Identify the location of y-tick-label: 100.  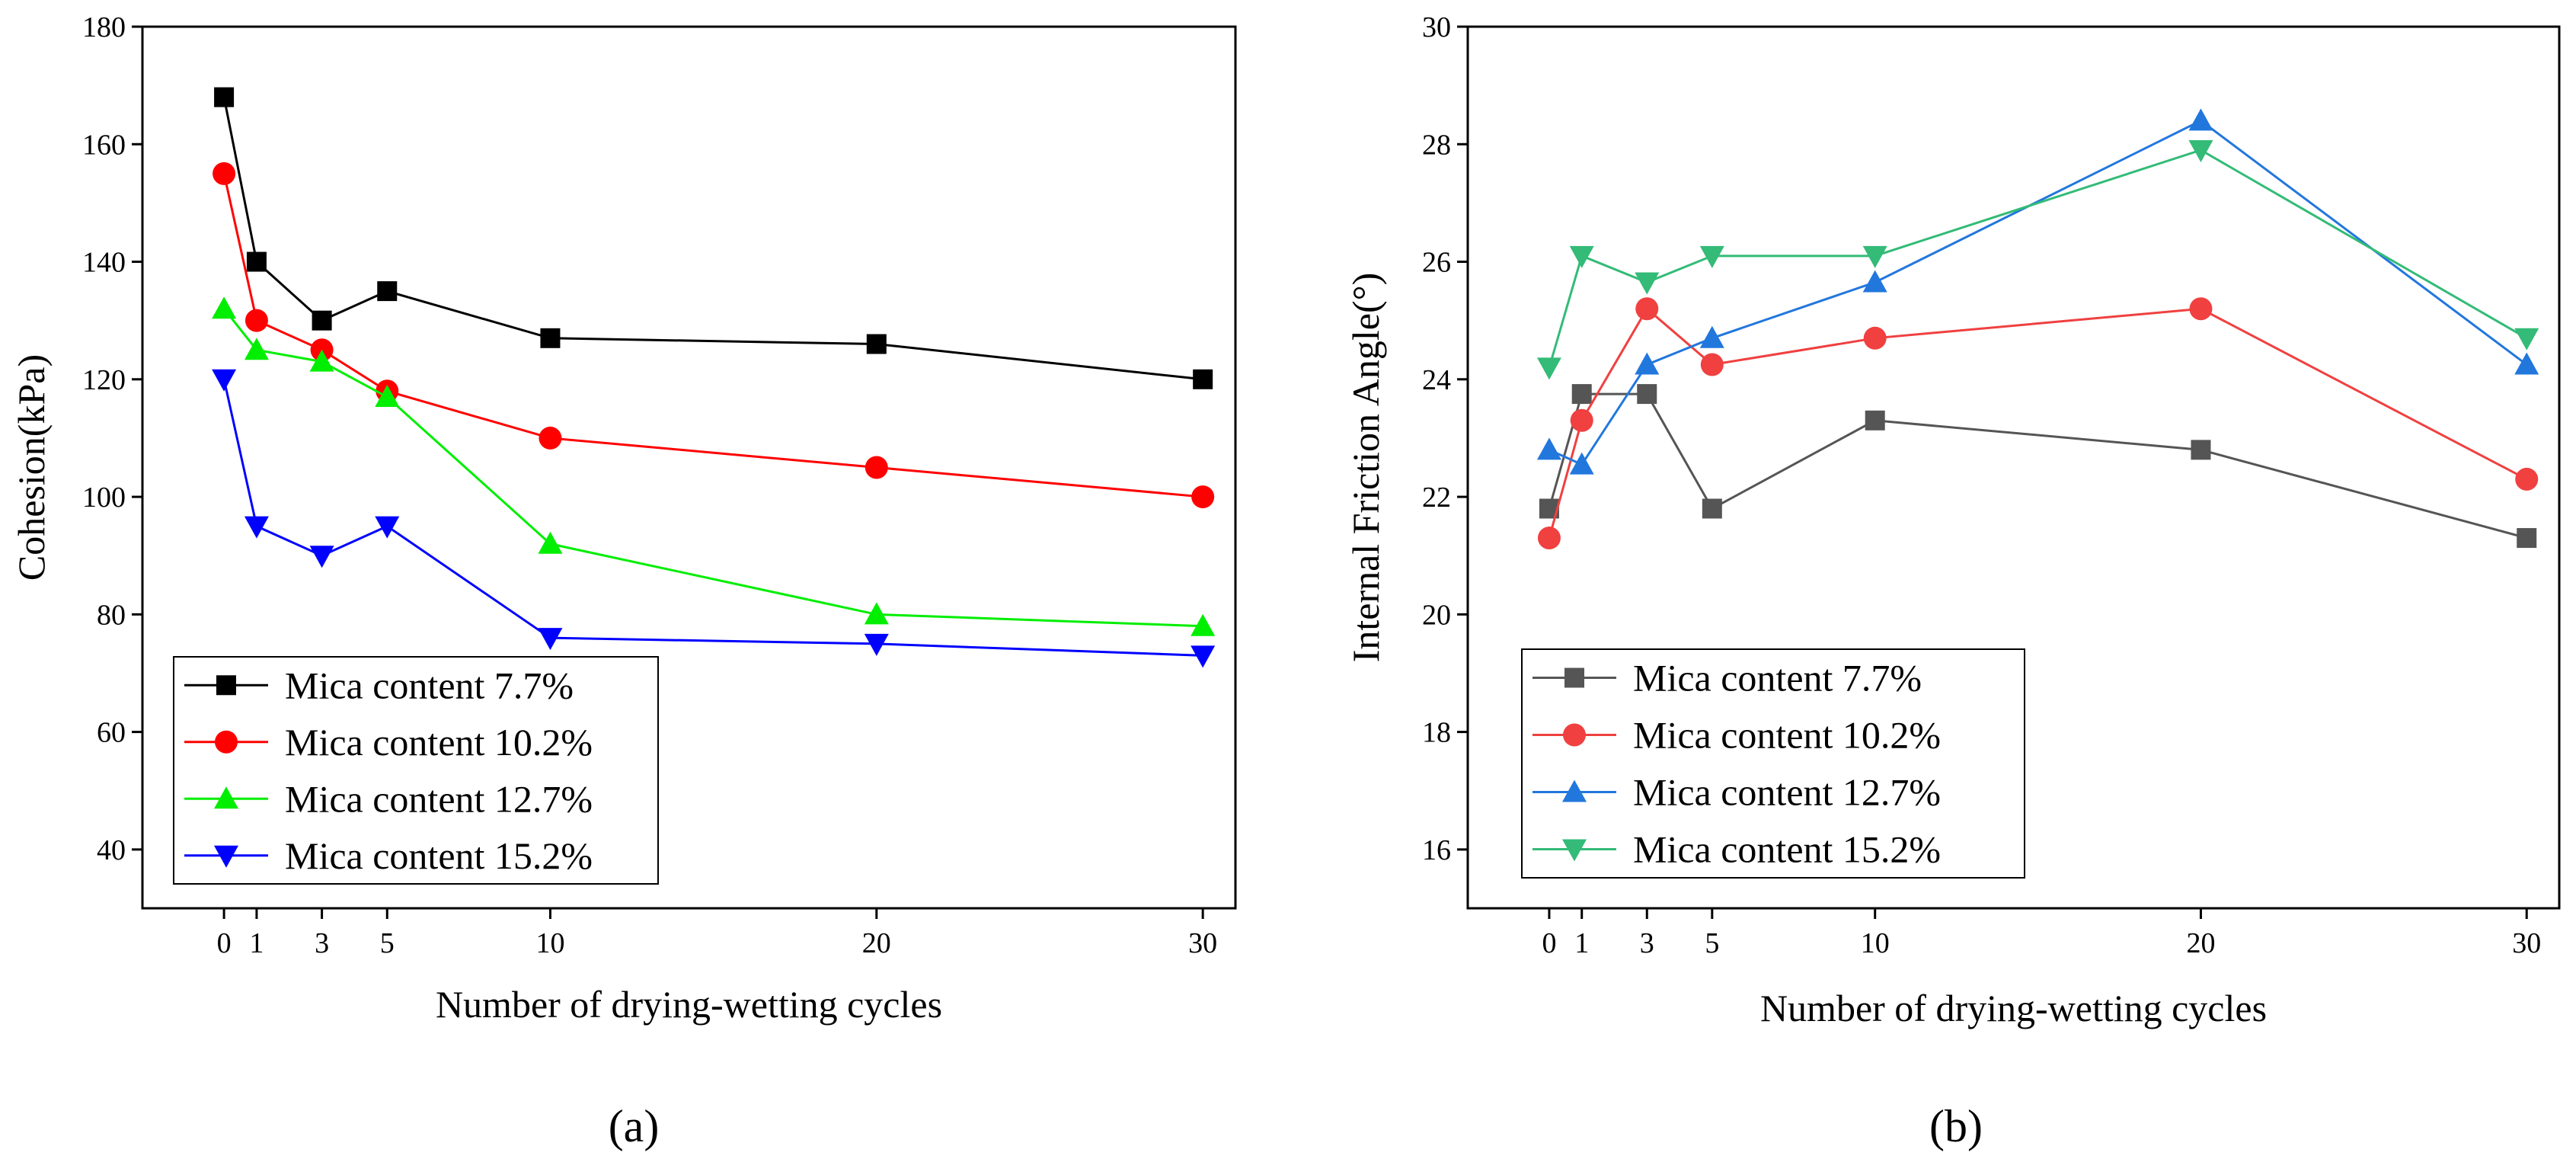
(104, 498).